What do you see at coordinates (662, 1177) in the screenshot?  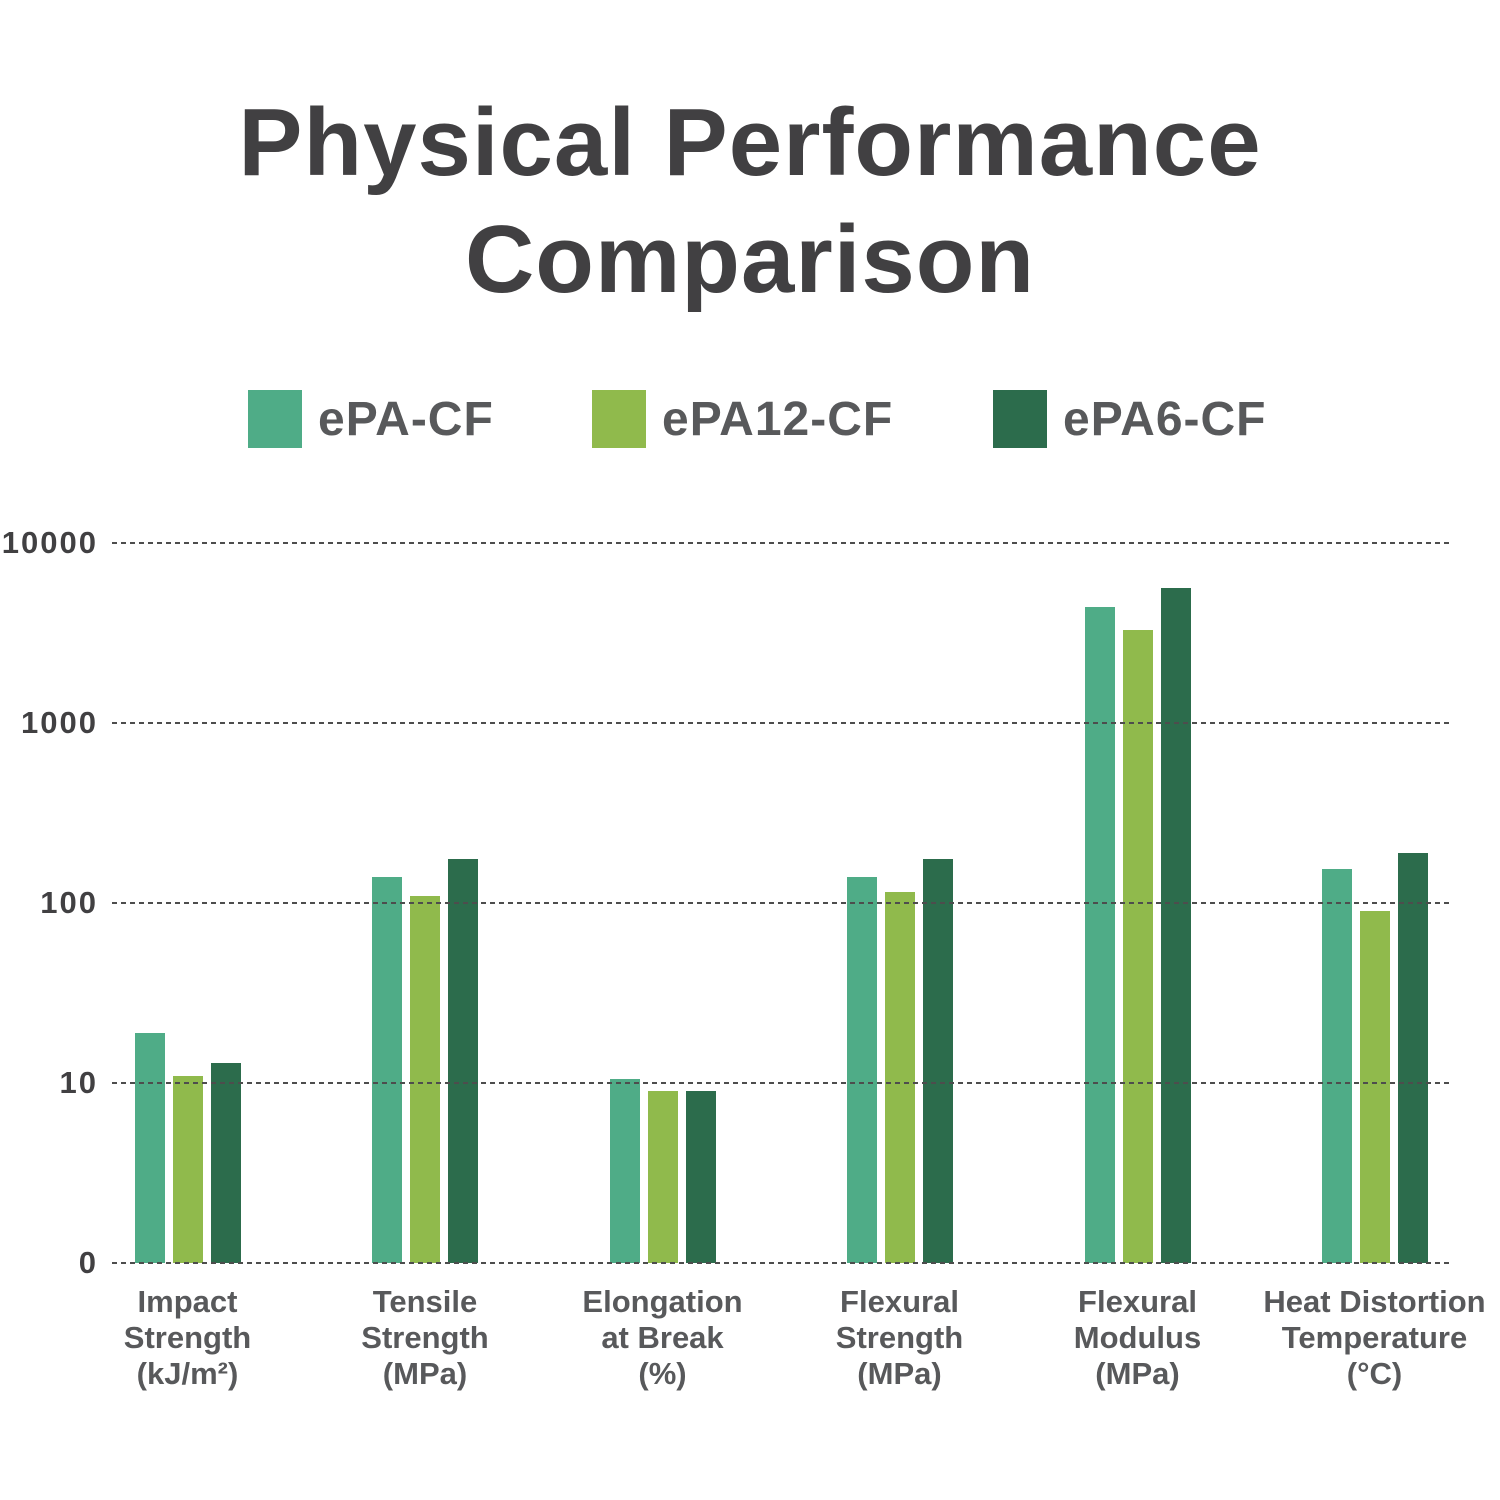 I see `bar-ePA12-CF-elongation-at-break` at bounding box center [662, 1177].